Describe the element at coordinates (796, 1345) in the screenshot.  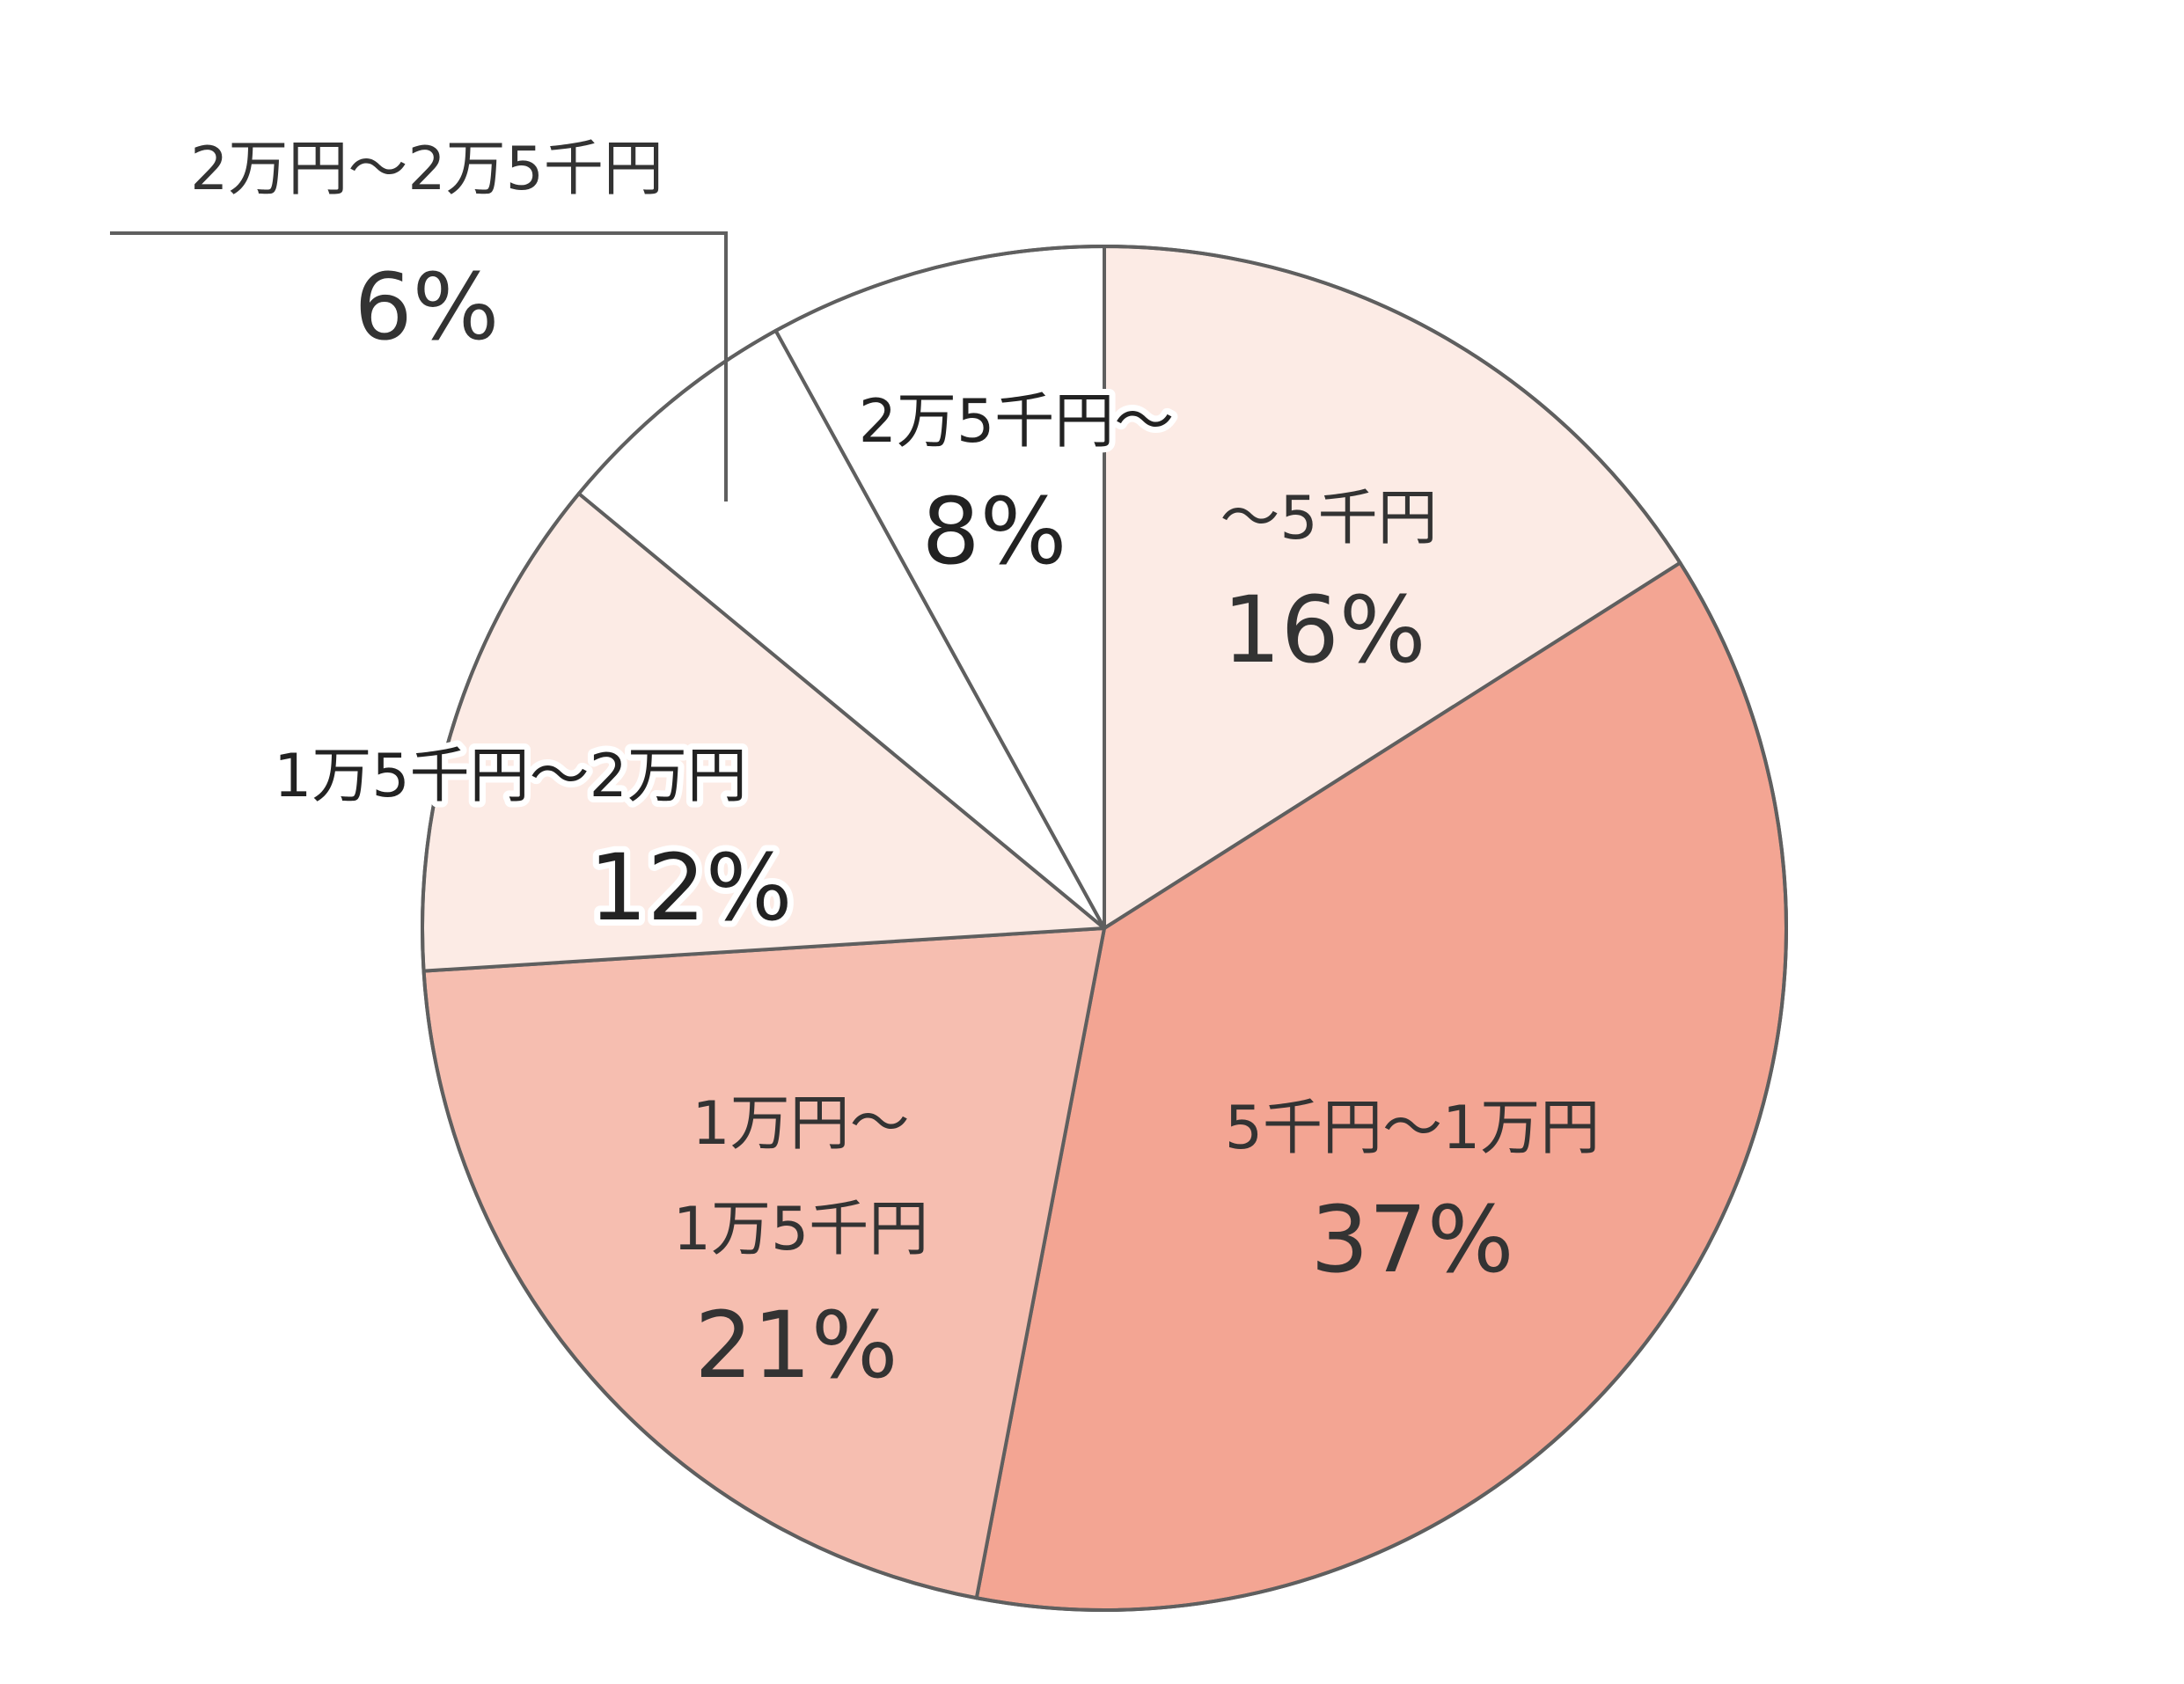
I see `slice-value-2: 21%` at that location.